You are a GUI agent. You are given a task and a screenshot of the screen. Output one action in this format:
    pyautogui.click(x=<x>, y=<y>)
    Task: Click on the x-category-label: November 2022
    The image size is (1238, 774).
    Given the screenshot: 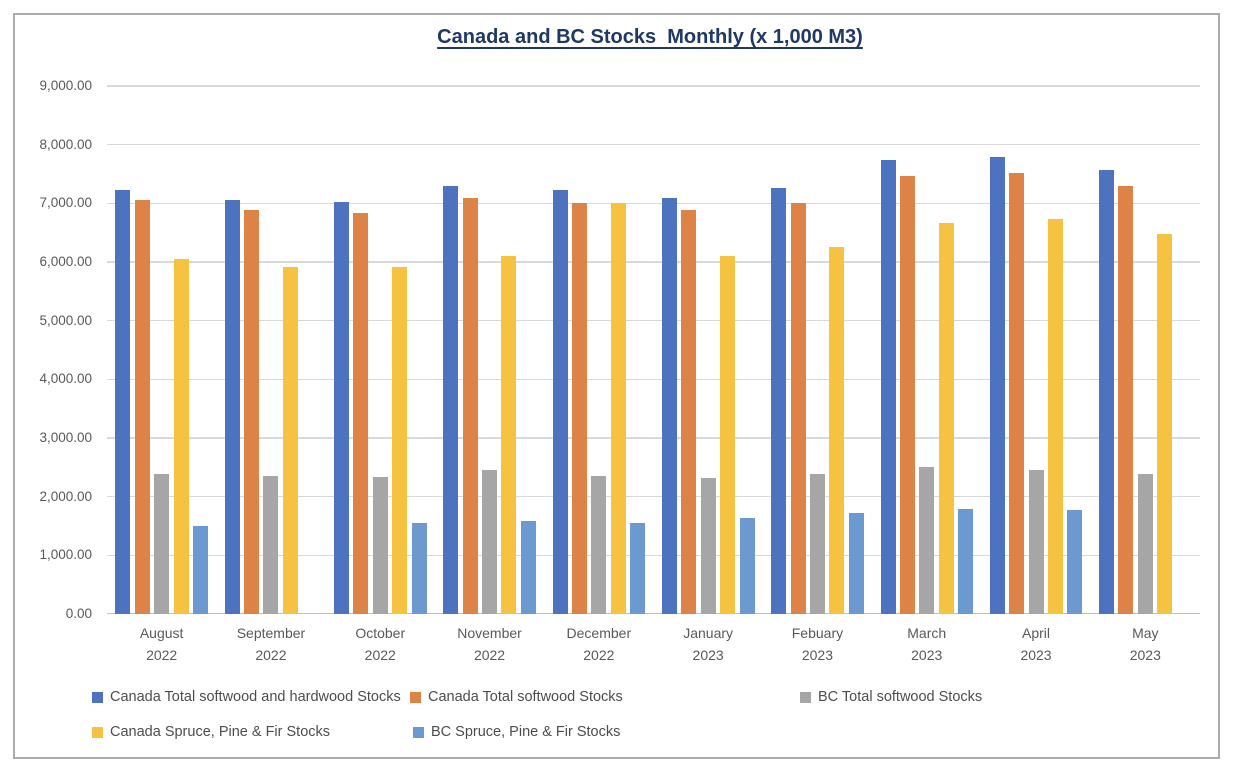 What is the action you would take?
    pyautogui.click(x=489, y=646)
    